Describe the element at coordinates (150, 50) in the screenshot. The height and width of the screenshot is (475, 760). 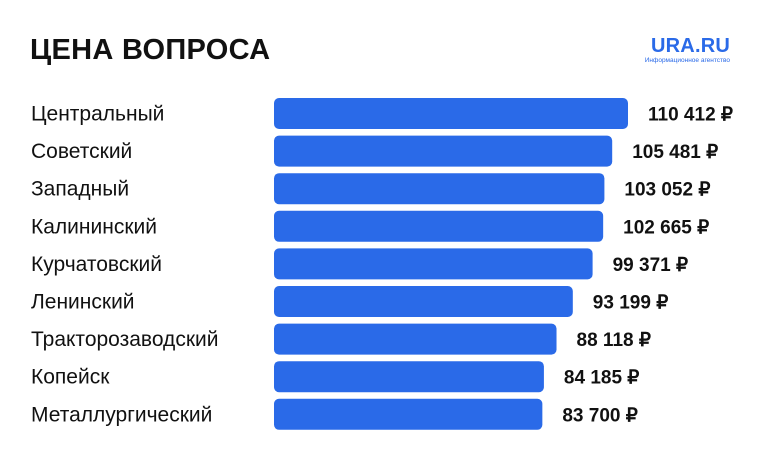
I see `chart-title: ЦЕНА ВОПРОСА` at that location.